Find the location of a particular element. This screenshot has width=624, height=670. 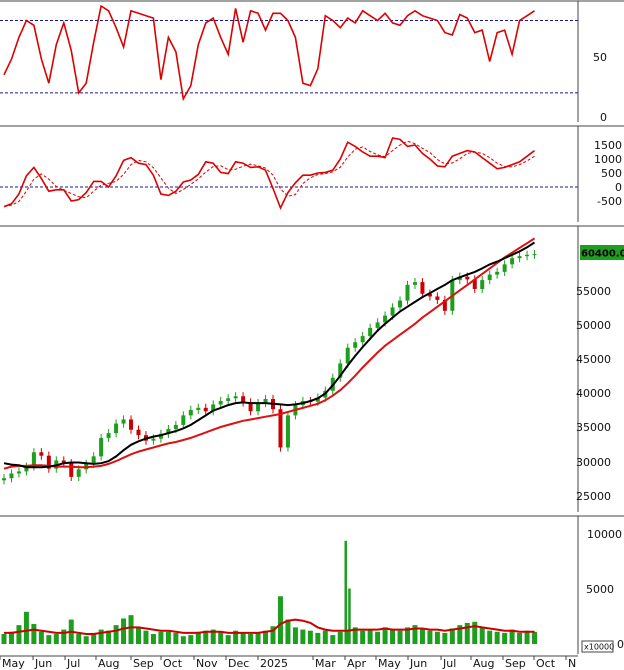

month-label-jun-1: Jun is located at coordinates (43, 663).